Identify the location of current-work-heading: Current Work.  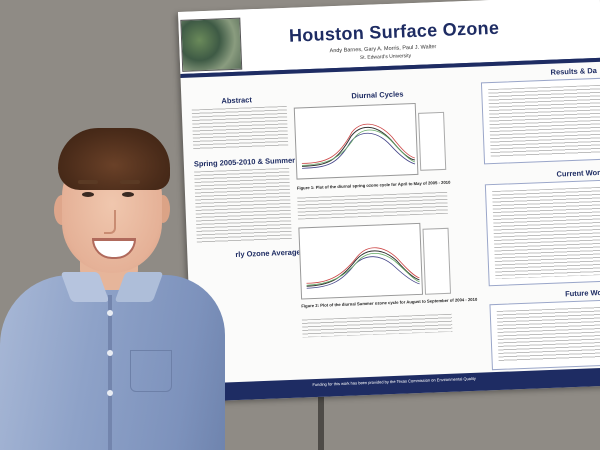
(578, 173).